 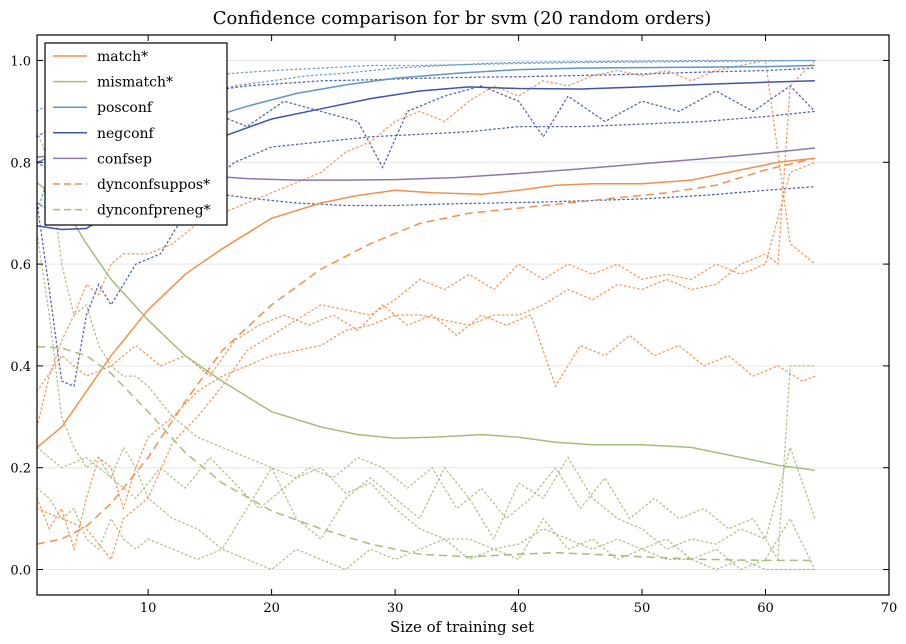 I want to click on y-tick-label: 0.6, so click(x=20, y=265).